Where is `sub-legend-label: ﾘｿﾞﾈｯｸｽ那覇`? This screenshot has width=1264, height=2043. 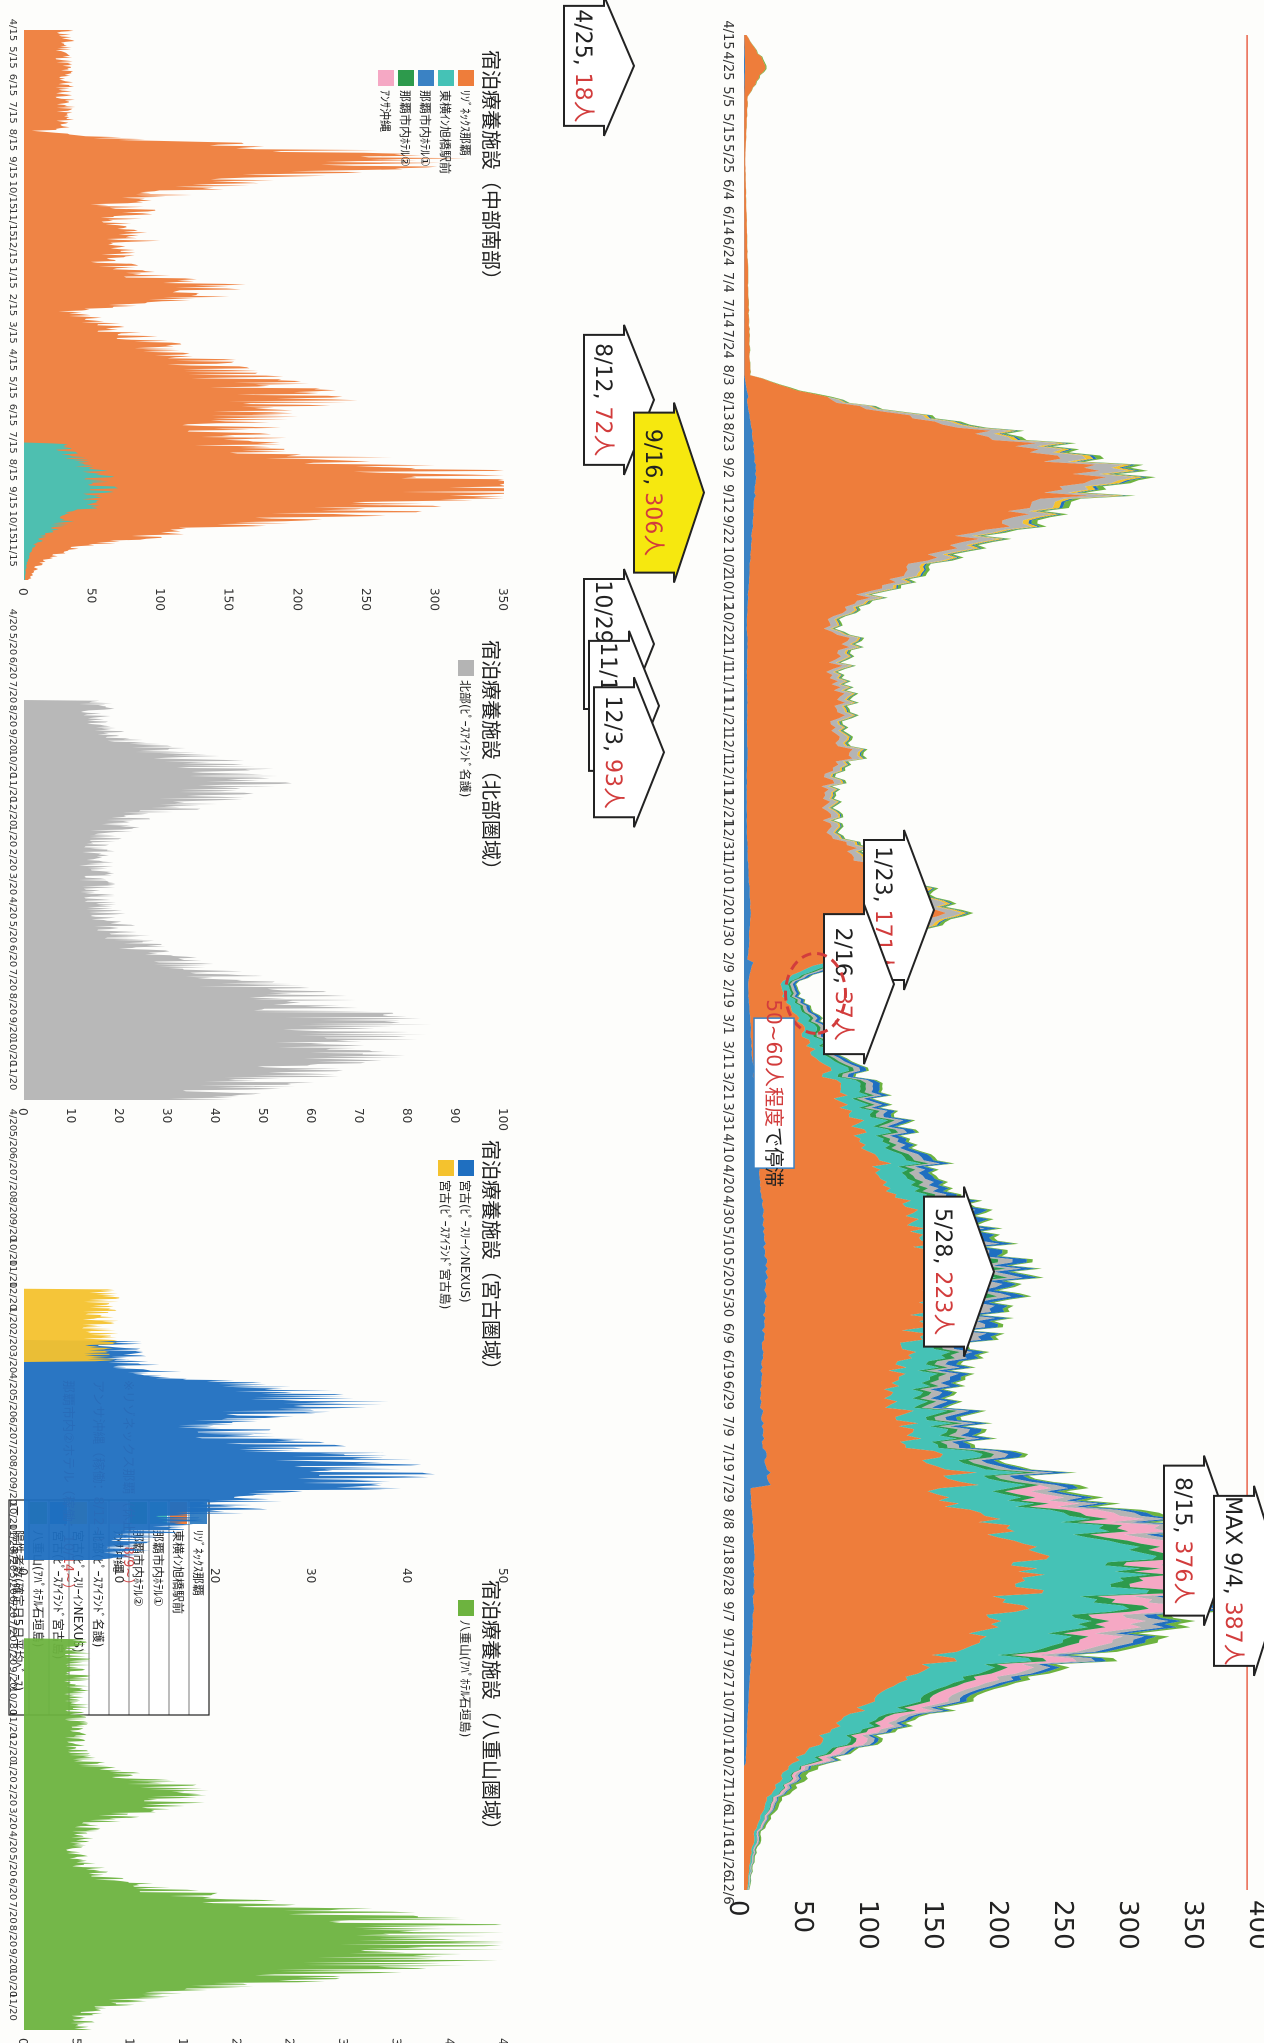
sub-legend-label: ﾘｿﾞﾈｯｸｽ那覇 is located at coordinates (465, 123).